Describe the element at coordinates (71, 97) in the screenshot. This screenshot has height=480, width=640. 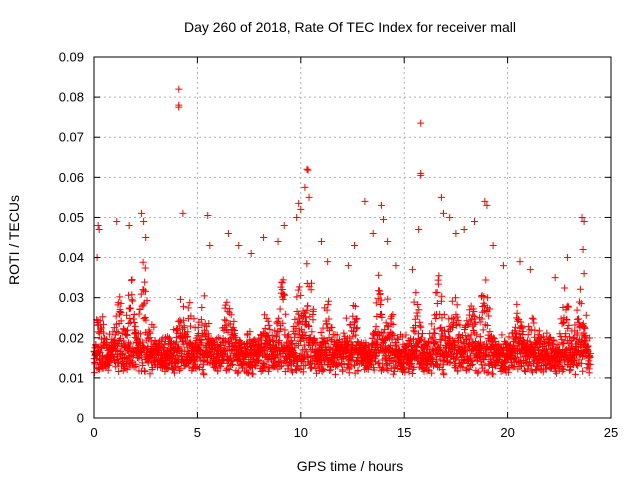
I see `y-tick-label: 0.08` at that location.